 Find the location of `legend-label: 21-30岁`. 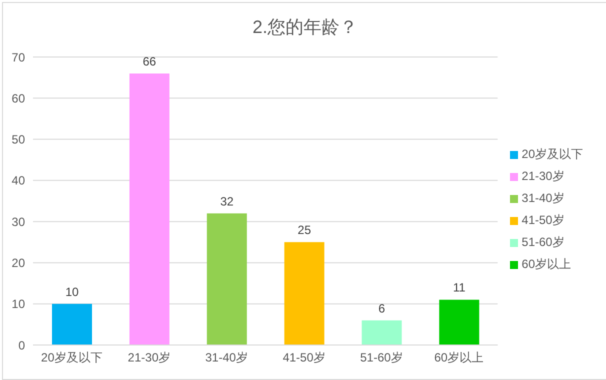

legend-label: 21-30岁 is located at coordinates (543, 176).